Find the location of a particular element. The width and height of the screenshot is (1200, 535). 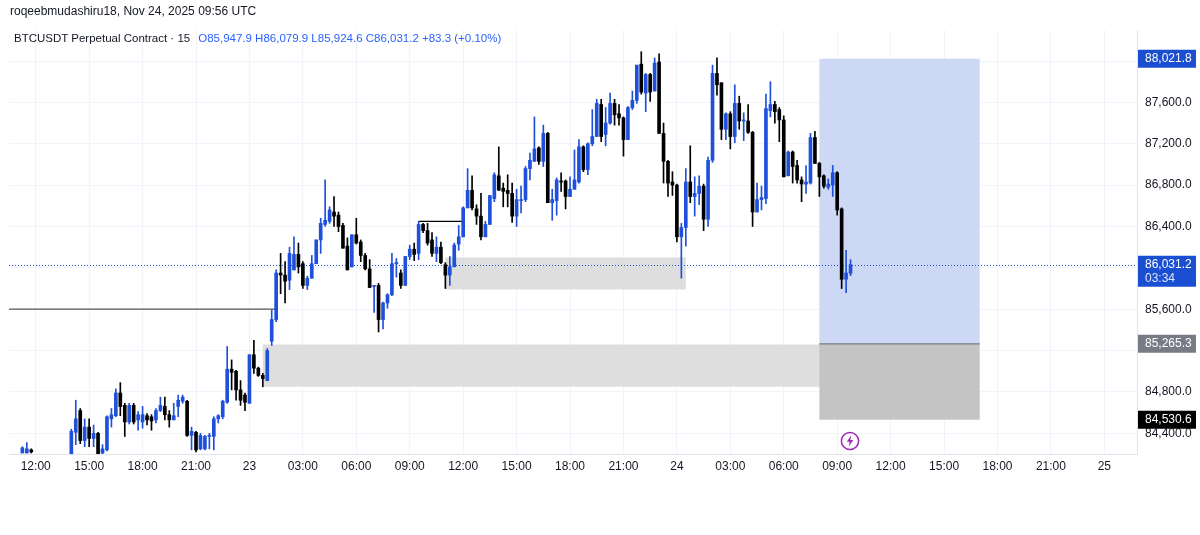

y-tick-label: 86,400.0 is located at coordinates (1169, 225).